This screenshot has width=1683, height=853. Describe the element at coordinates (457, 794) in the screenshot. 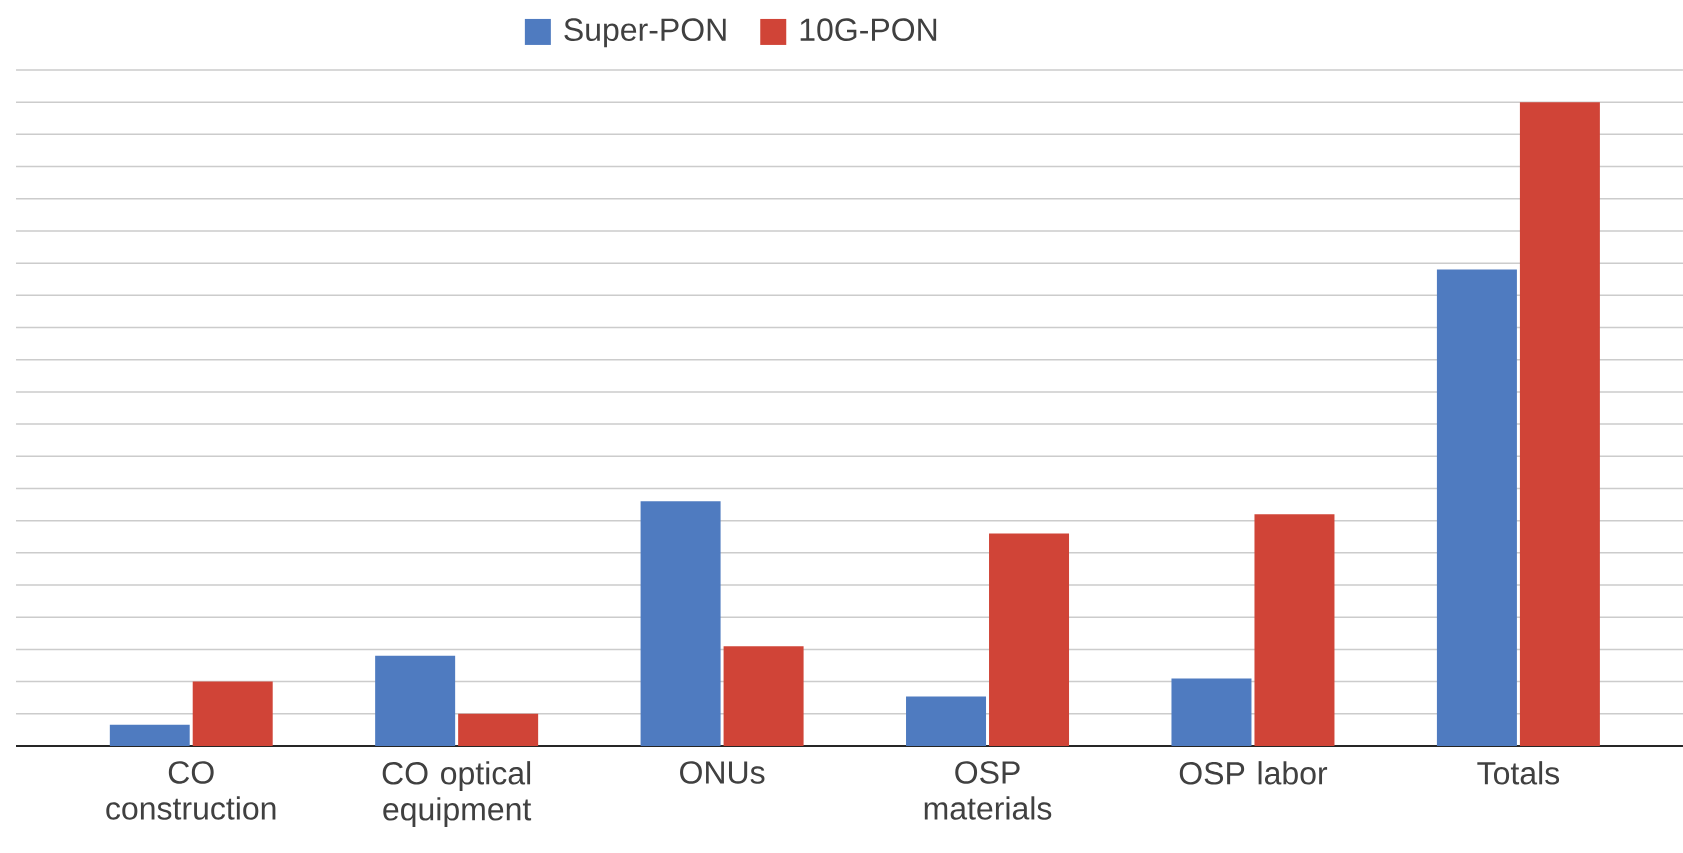

I see `x-tick-label: CO optical equipment` at that location.